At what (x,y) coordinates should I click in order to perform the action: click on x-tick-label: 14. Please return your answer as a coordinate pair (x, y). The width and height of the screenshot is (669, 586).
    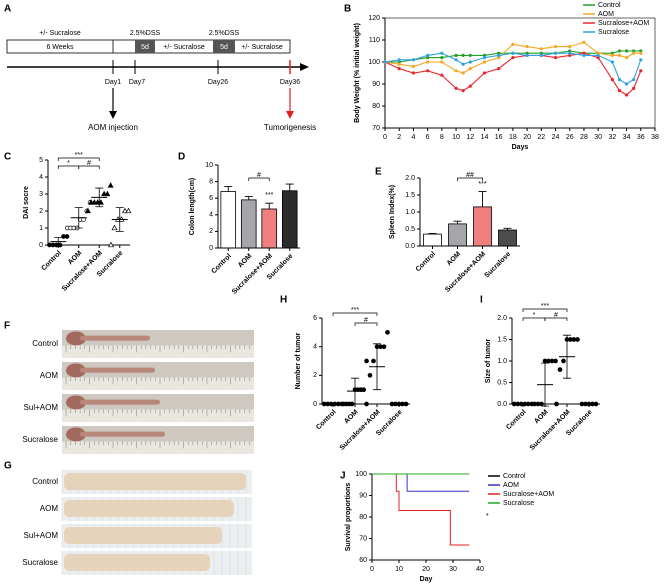
    Looking at the image, I should click on (485, 137).